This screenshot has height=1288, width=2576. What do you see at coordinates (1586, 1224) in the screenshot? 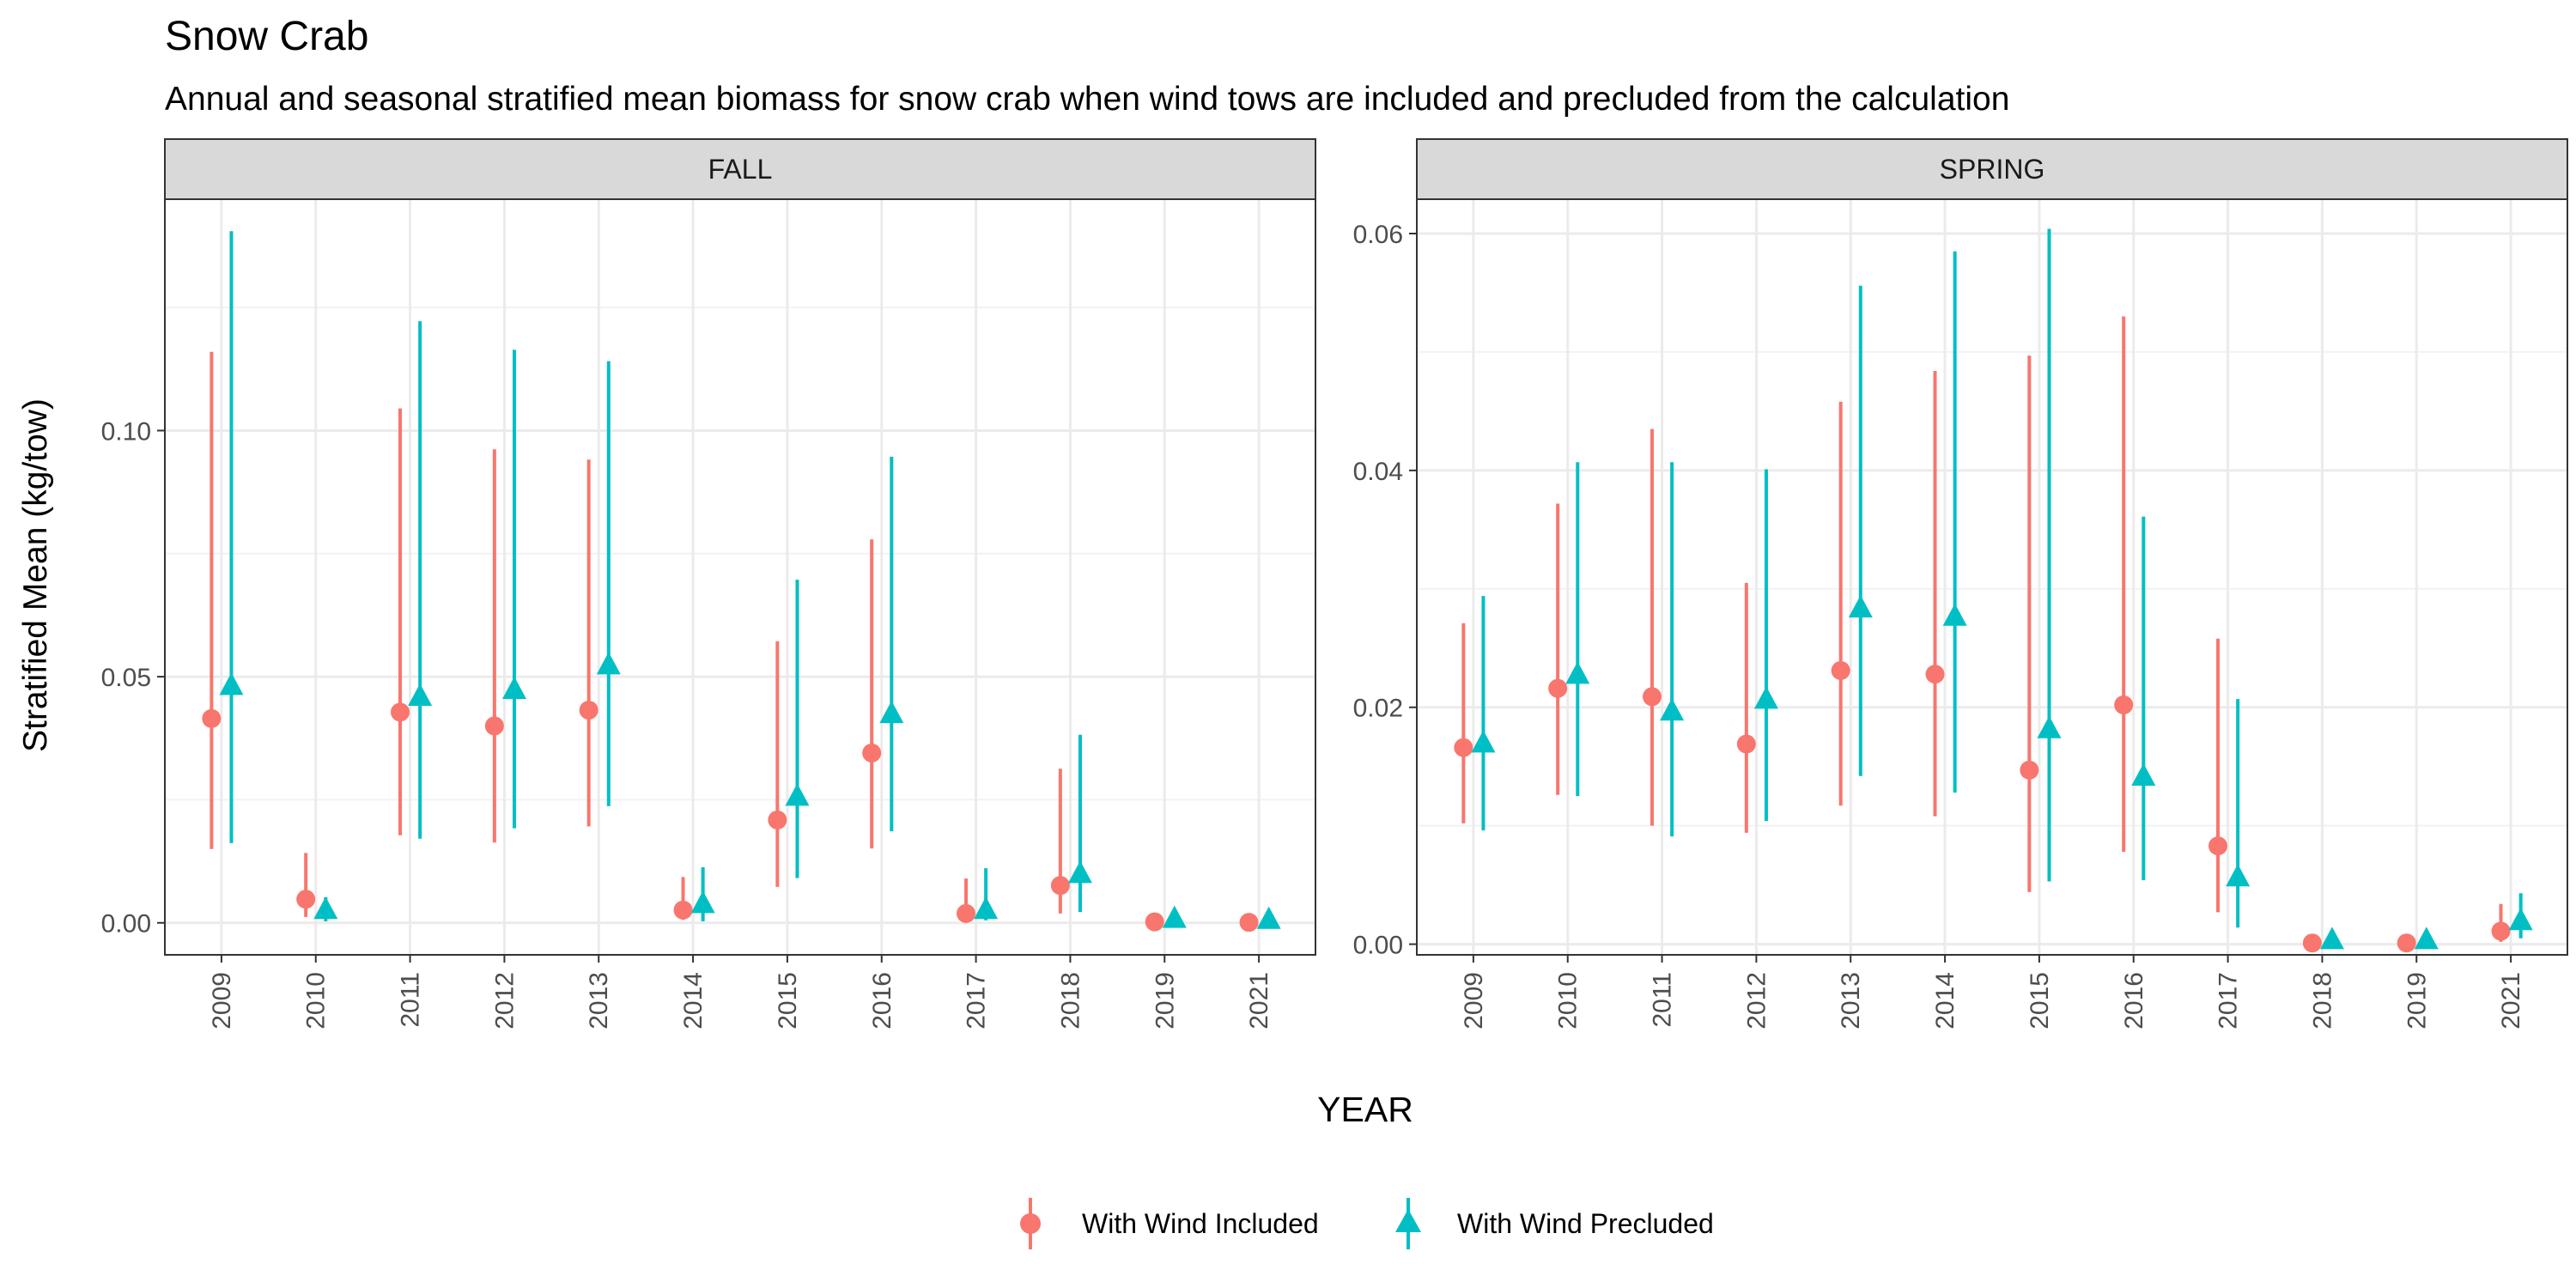
I see `legend-label: With Wind Precluded` at bounding box center [1586, 1224].